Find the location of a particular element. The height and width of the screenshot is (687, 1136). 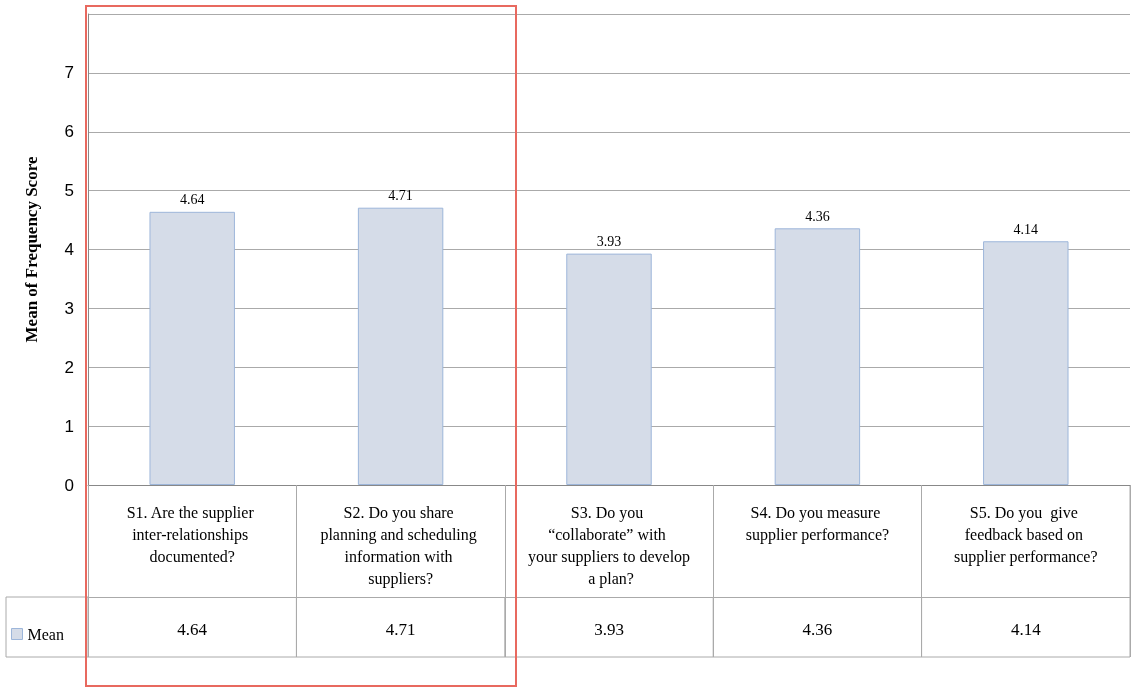

data-label: 3.93 is located at coordinates (609, 629).